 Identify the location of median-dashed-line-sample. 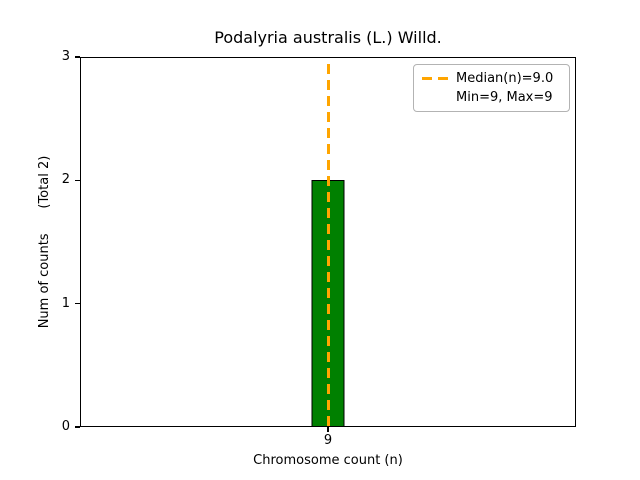
(435, 78).